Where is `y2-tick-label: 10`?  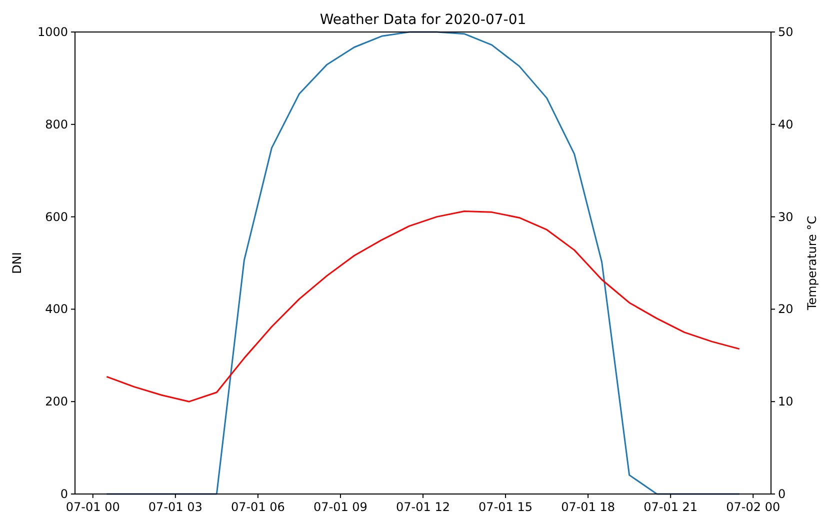 y2-tick-label: 10 is located at coordinates (786, 401).